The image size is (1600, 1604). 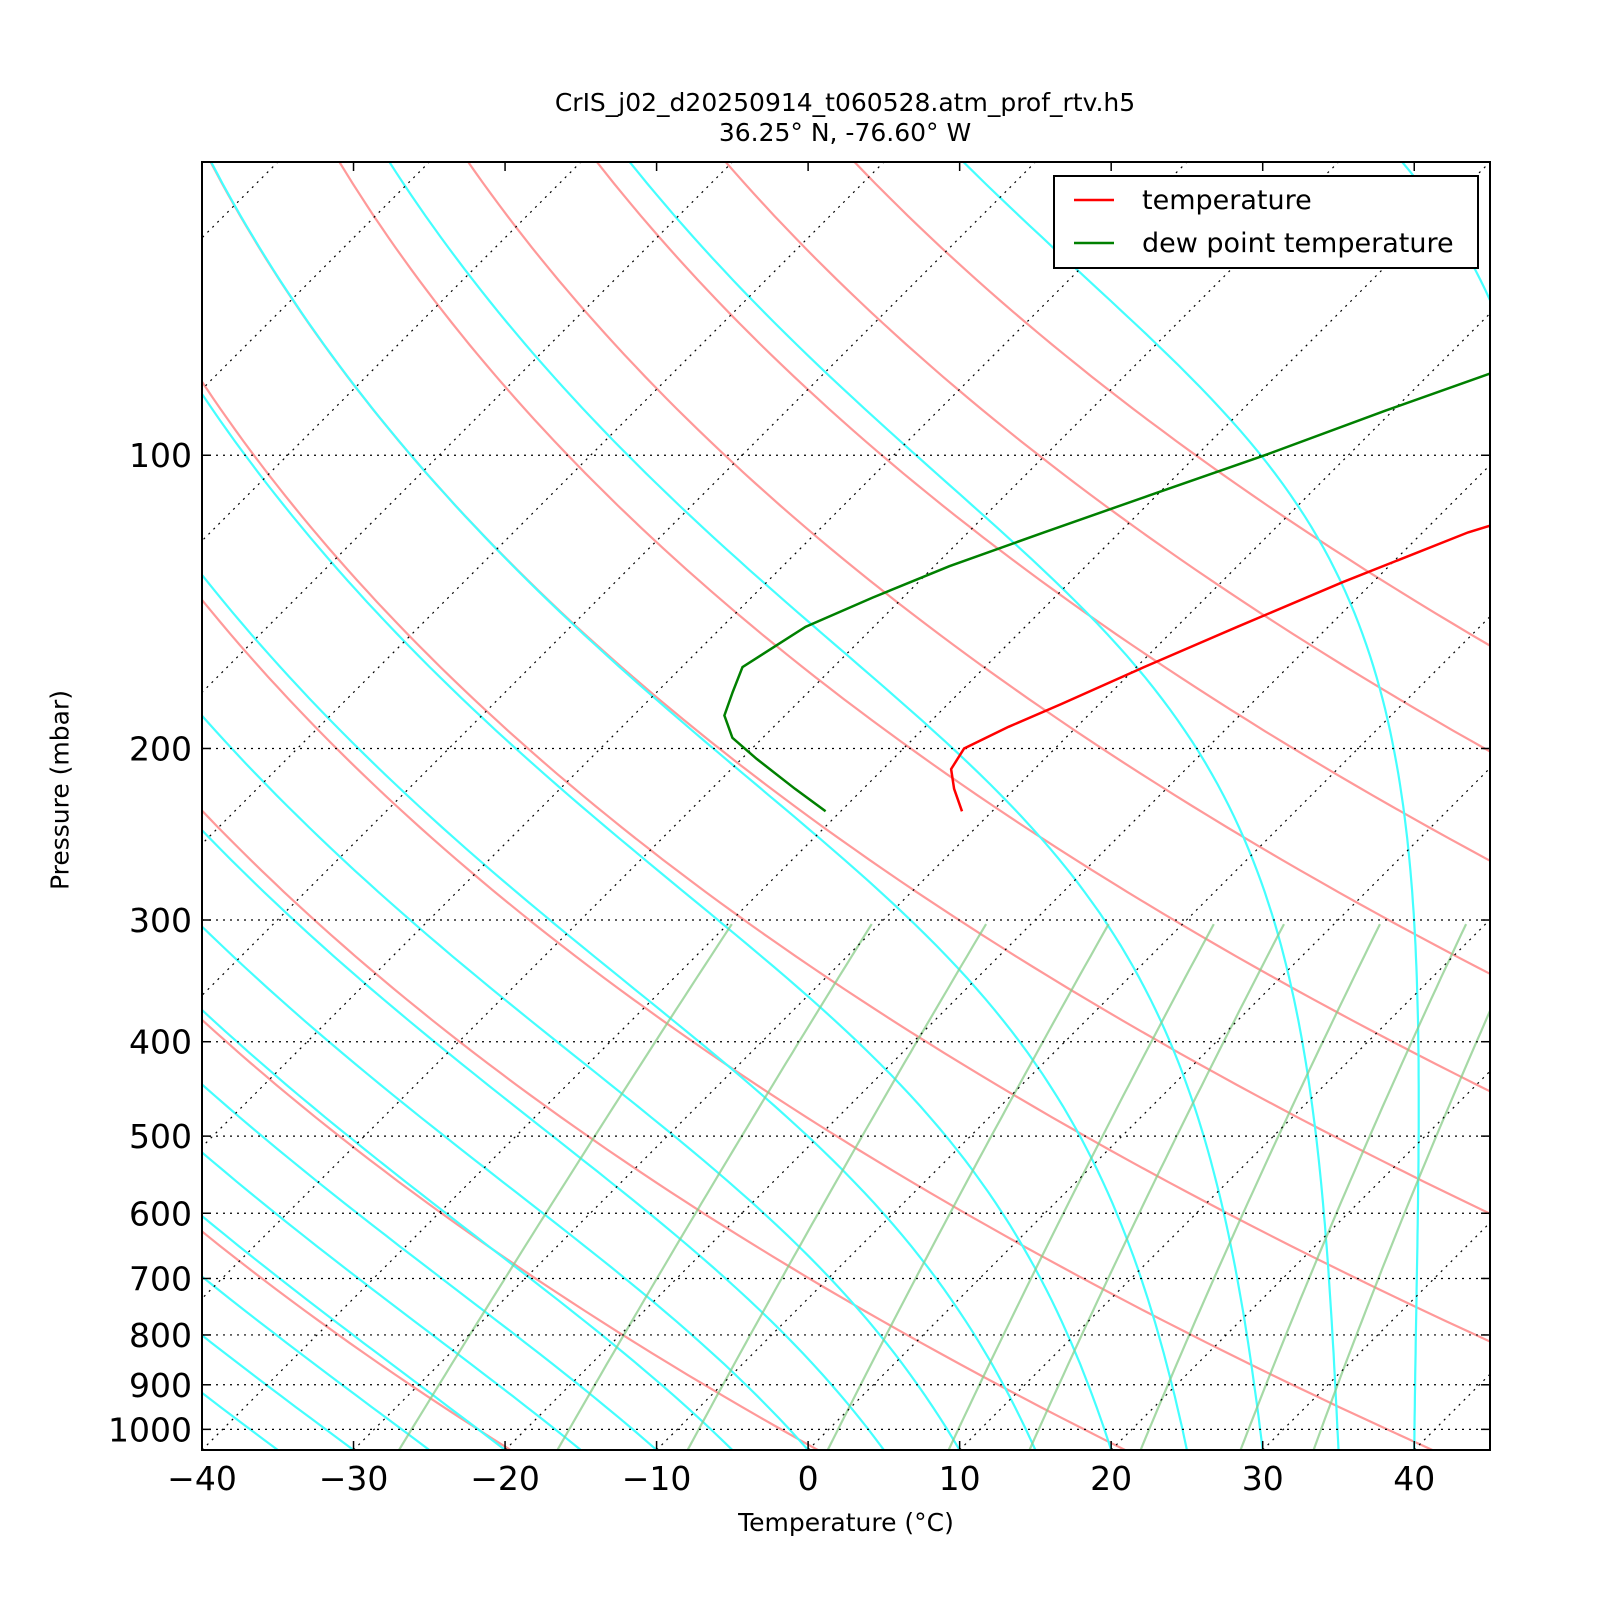 I want to click on y-tick-label: 900, so click(x=160, y=1385).